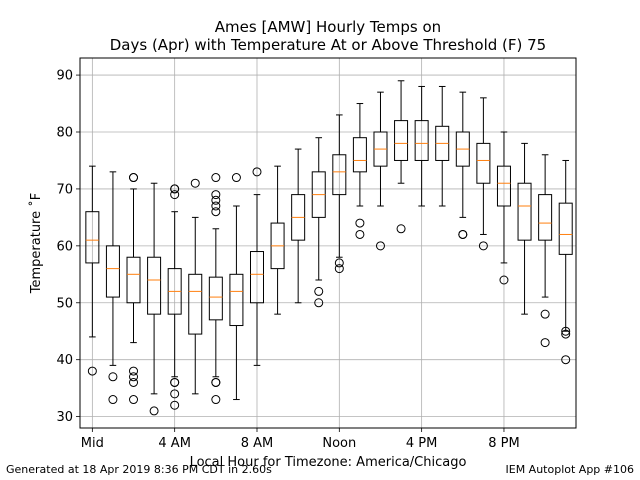 This screenshot has height=480, width=640. Describe the element at coordinates (92, 443) in the screenshot. I see `x-tick-label: Mid` at that location.